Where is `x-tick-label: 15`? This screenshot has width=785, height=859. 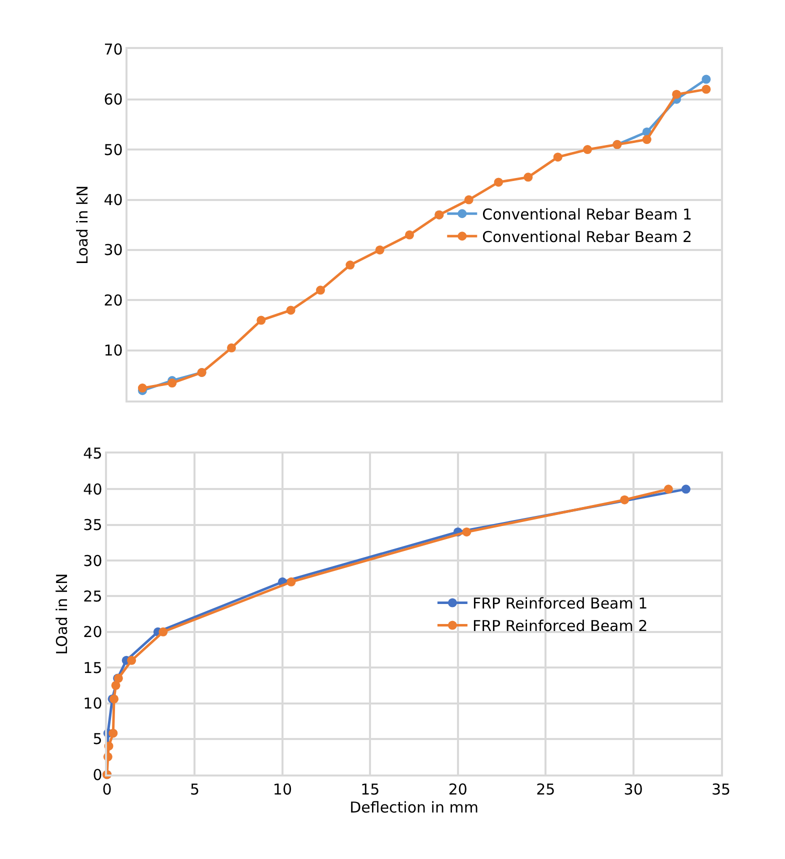 x-tick-label: 15 is located at coordinates (370, 789).